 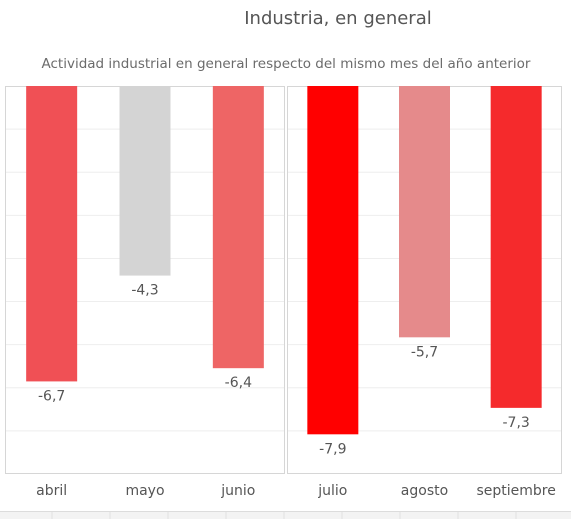 I want to click on bar-agosto, so click(x=424, y=212).